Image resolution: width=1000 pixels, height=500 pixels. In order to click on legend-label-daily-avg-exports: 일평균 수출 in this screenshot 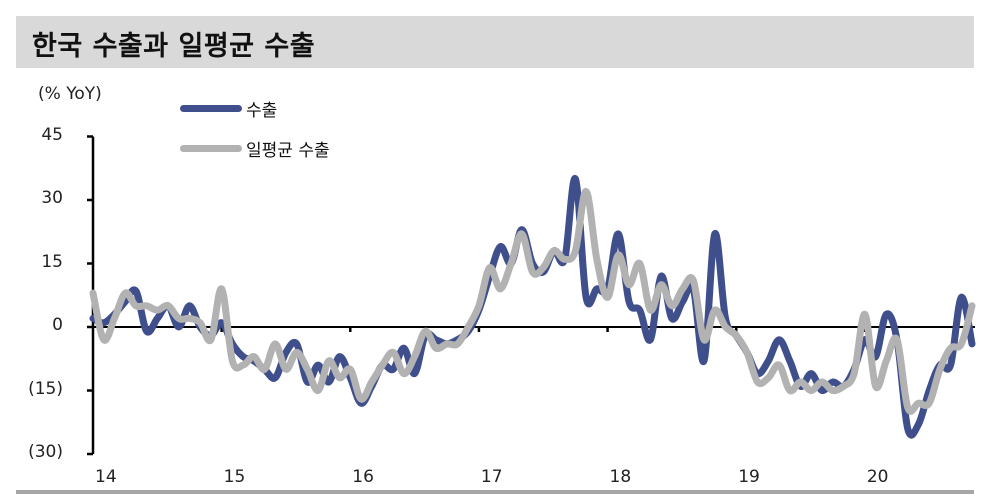, I will do `click(288, 151)`.